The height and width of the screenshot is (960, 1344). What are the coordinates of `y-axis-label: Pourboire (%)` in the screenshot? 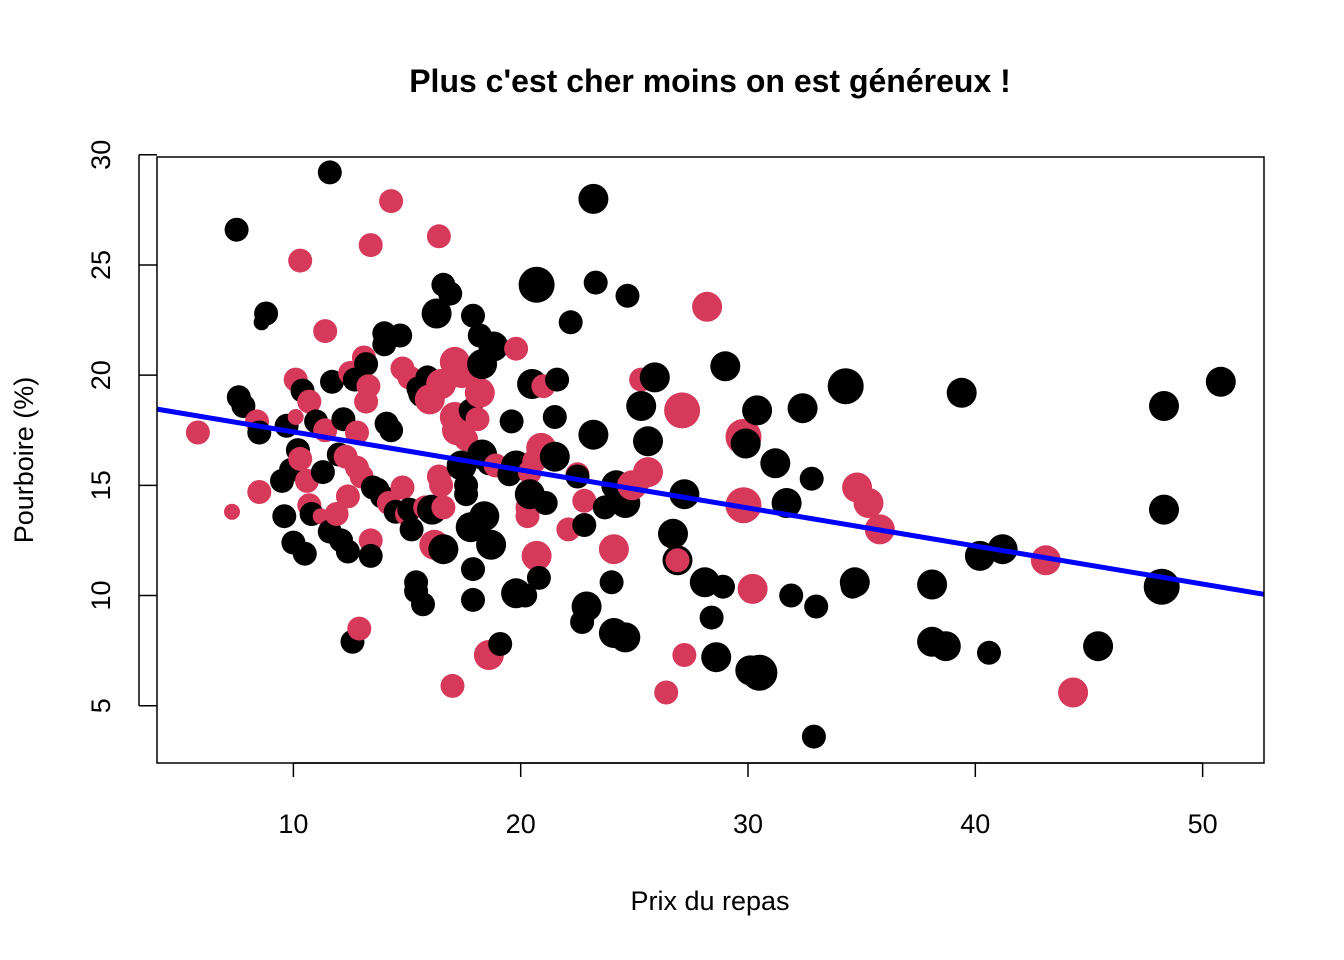 It's located at (24, 460).